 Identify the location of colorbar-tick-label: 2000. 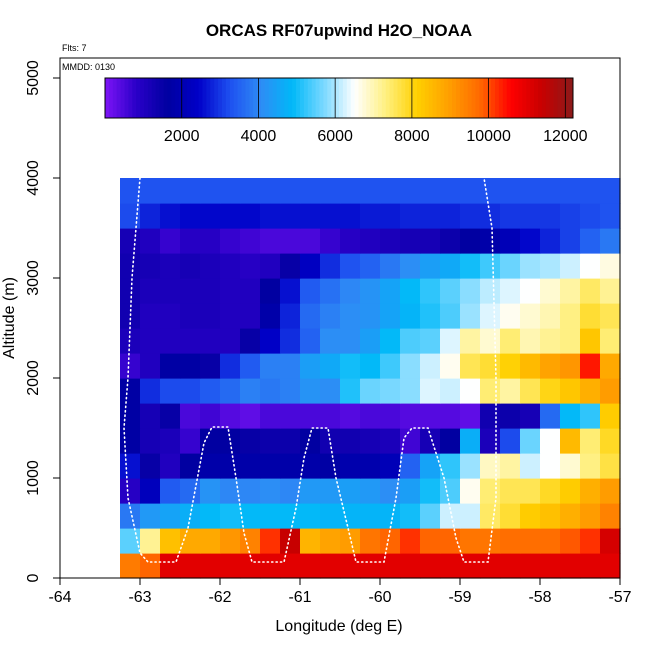
(182, 136).